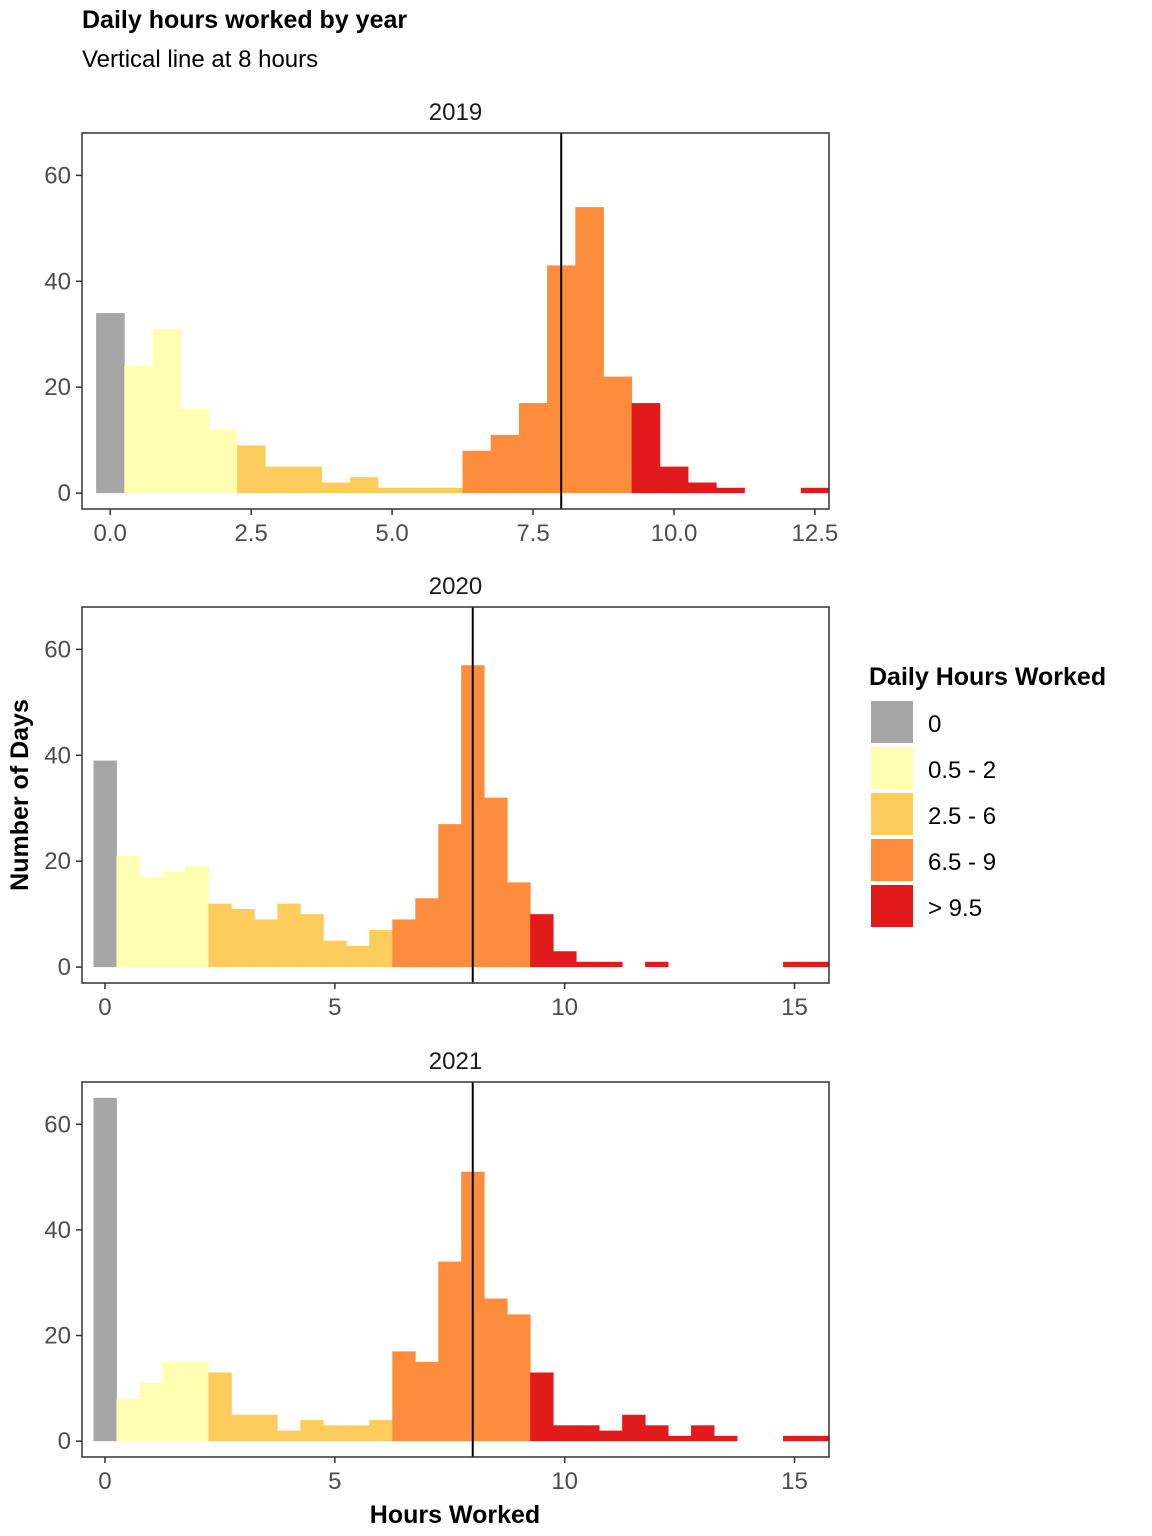  Describe the element at coordinates (674, 533) in the screenshot. I see `x-tick-label: 10.0` at that location.